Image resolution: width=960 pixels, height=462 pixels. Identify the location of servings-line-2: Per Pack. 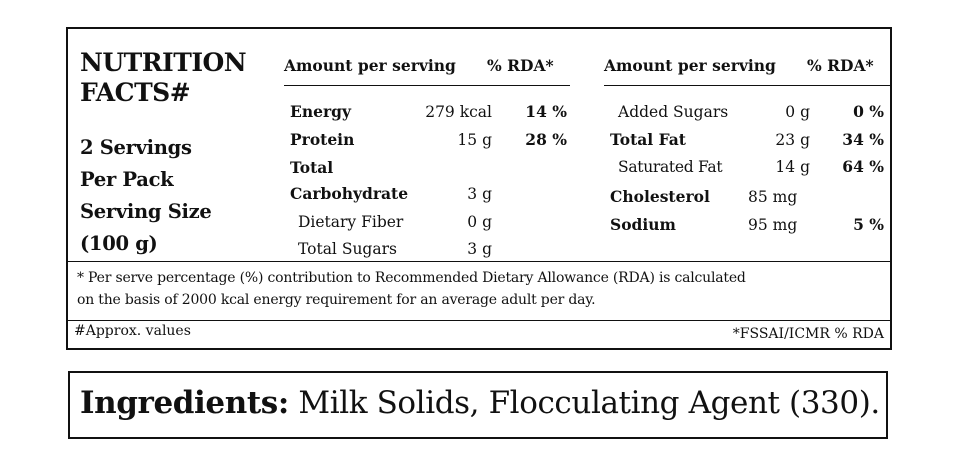
(127, 179).